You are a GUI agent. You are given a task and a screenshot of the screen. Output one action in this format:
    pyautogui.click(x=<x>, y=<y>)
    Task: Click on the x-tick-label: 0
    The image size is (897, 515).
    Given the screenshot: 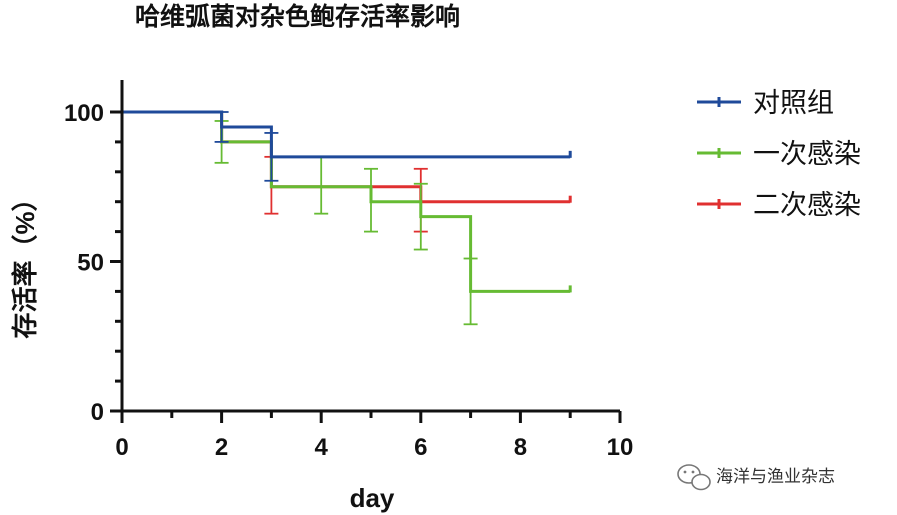 What is the action you would take?
    pyautogui.click(x=121, y=447)
    